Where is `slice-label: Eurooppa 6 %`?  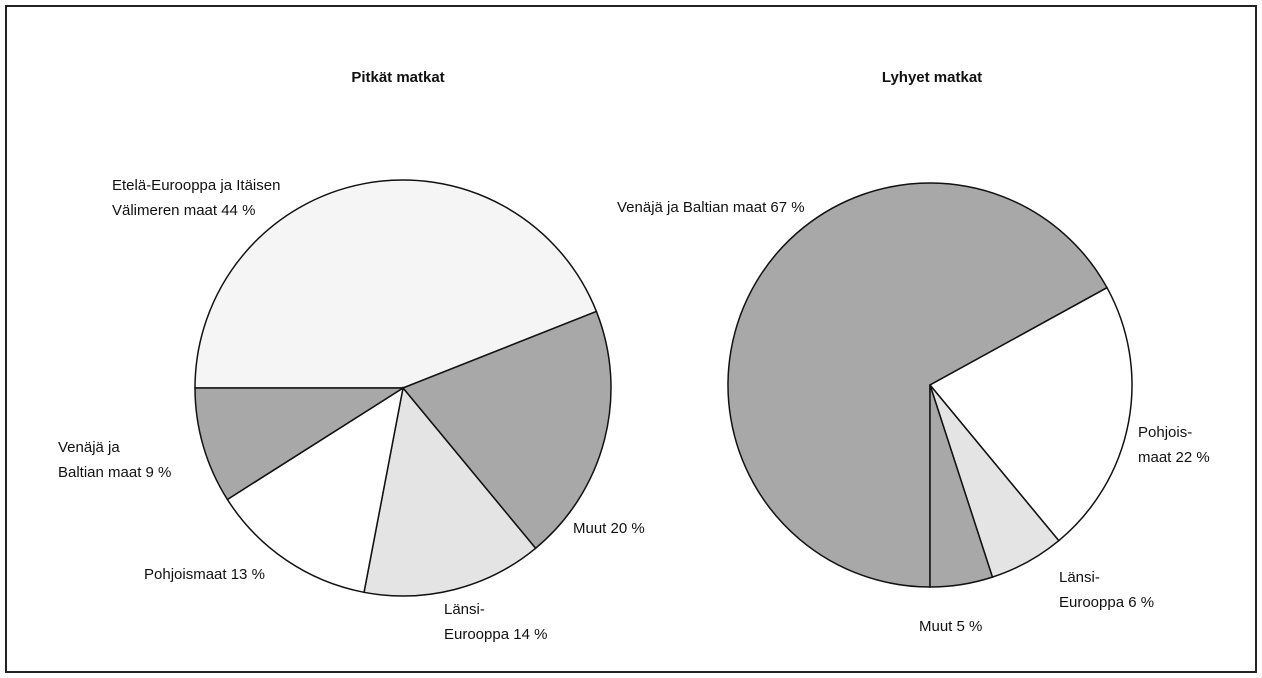
slice-label: Eurooppa 6 % is located at coordinates (1106, 602).